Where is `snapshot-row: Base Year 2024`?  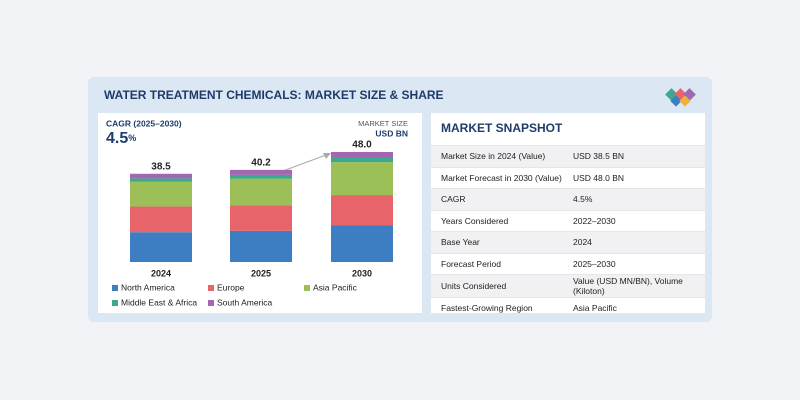
snapshot-row: Base Year 2024 is located at coordinates (568, 242).